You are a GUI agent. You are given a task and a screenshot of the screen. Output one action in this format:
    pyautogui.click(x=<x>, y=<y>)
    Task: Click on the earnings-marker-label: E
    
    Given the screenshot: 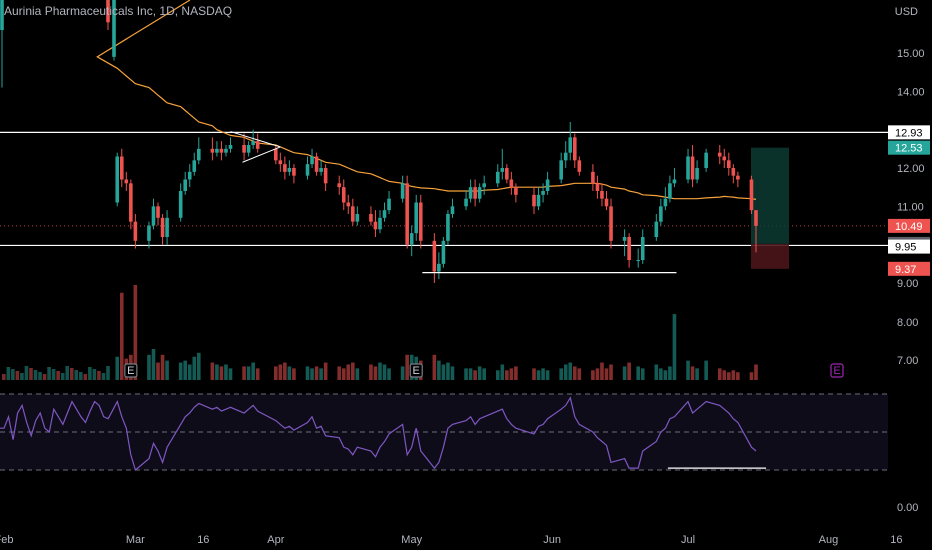 What is the action you would take?
    pyautogui.click(x=836, y=371)
    